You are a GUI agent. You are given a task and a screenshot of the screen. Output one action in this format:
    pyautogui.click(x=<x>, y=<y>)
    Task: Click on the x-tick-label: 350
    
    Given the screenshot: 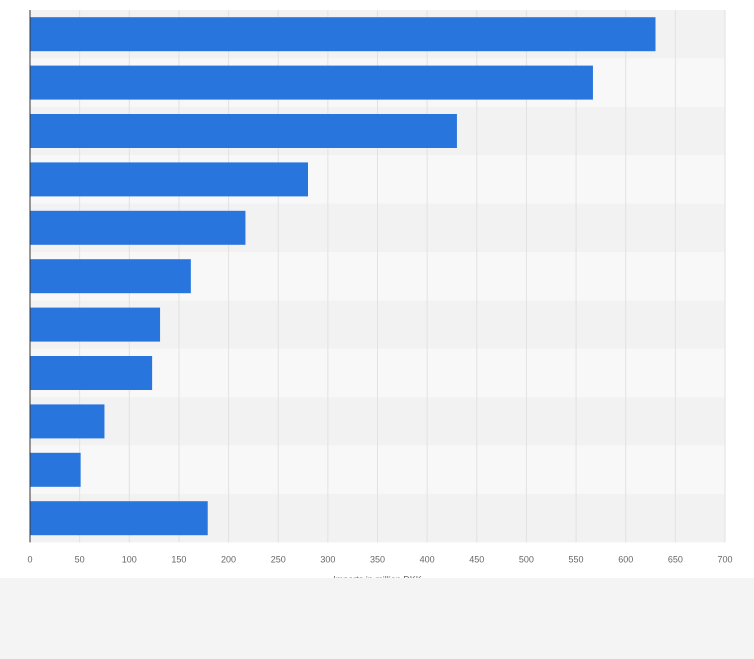 What is the action you would take?
    pyautogui.click(x=377, y=559)
    